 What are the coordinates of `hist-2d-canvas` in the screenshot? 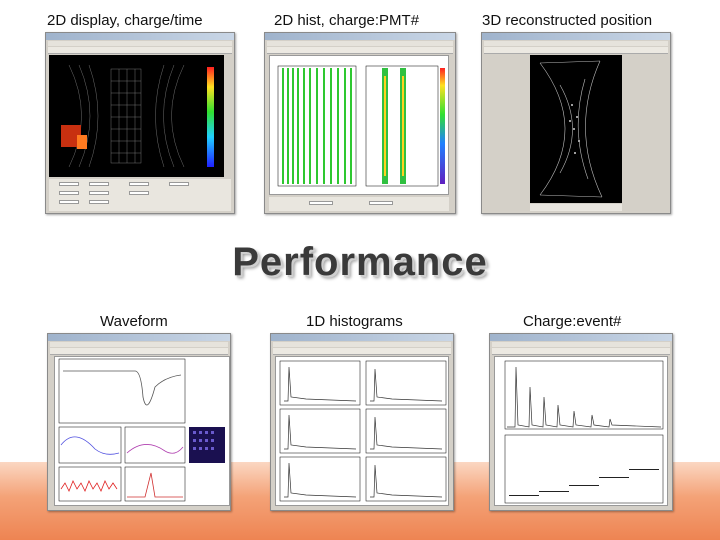 It's located at (359, 125).